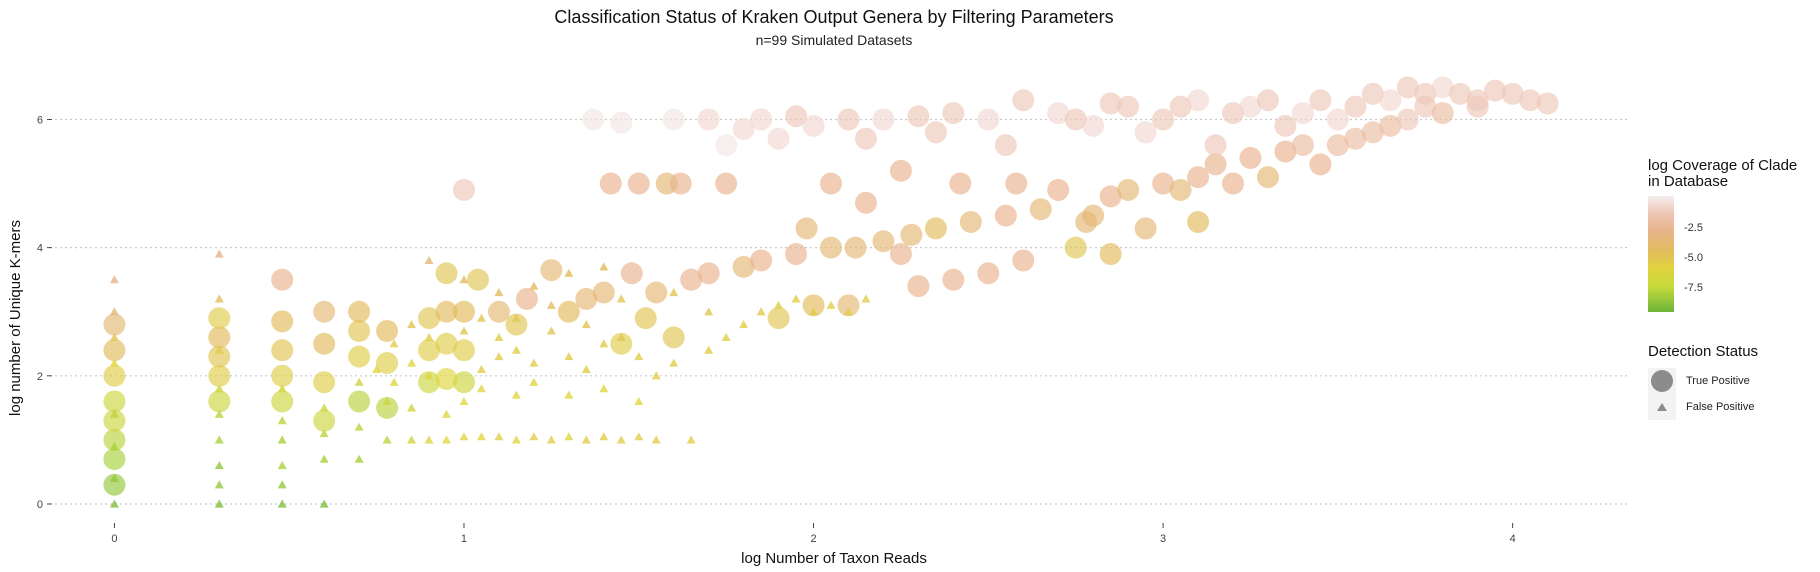 This screenshot has height=572, width=1820. I want to click on colorbar-legend: -2.5 -5.0 -7.5, so click(1733, 255).